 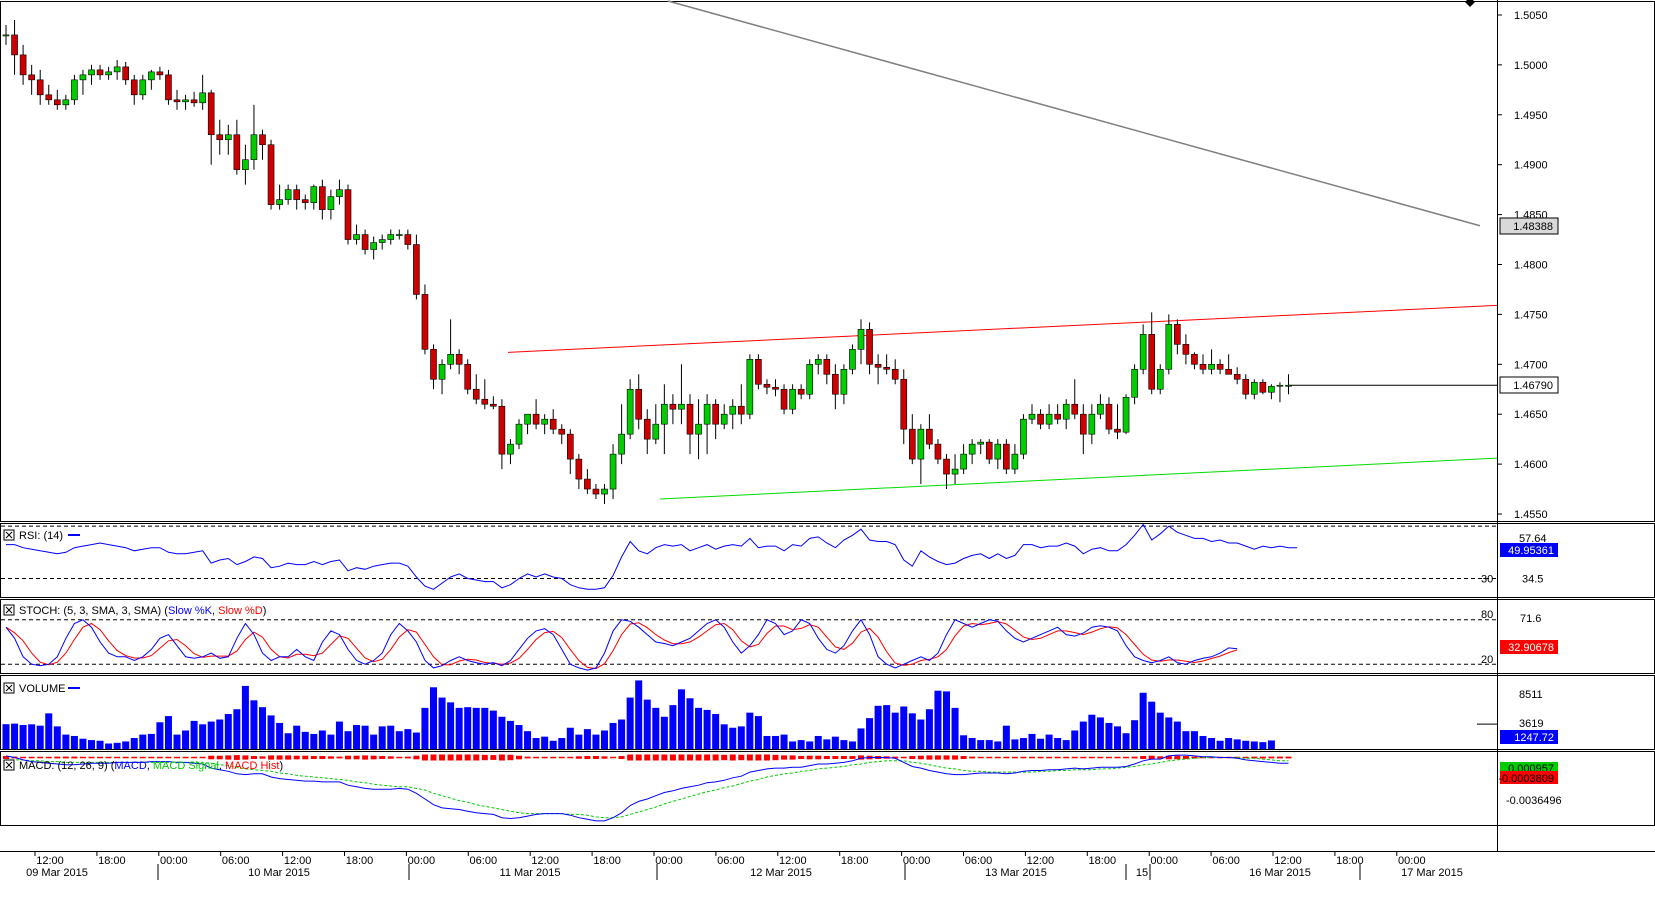 I want to click on time-date-label: 12 Mar 2015, so click(x=781, y=873).